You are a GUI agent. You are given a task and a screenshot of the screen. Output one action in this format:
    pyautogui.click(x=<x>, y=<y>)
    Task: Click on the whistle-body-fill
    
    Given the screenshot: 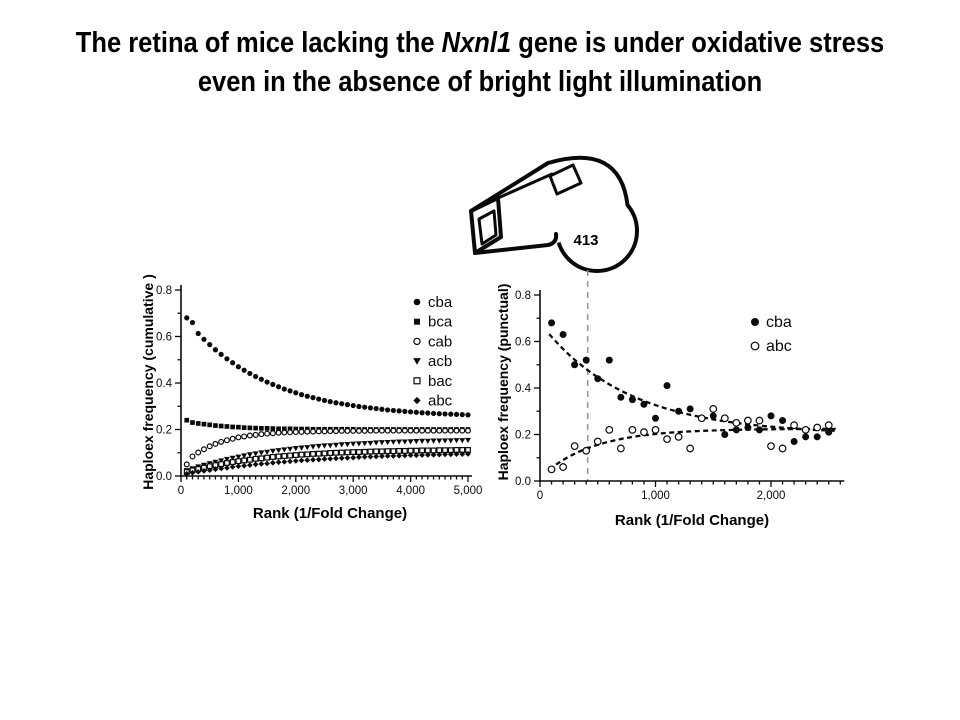 What is the action you would take?
    pyautogui.click(x=549, y=202)
    